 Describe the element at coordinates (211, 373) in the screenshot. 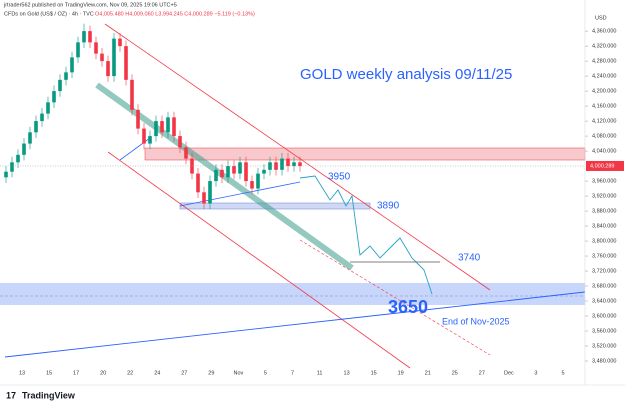

I see `x-tick-label: 29` at that location.